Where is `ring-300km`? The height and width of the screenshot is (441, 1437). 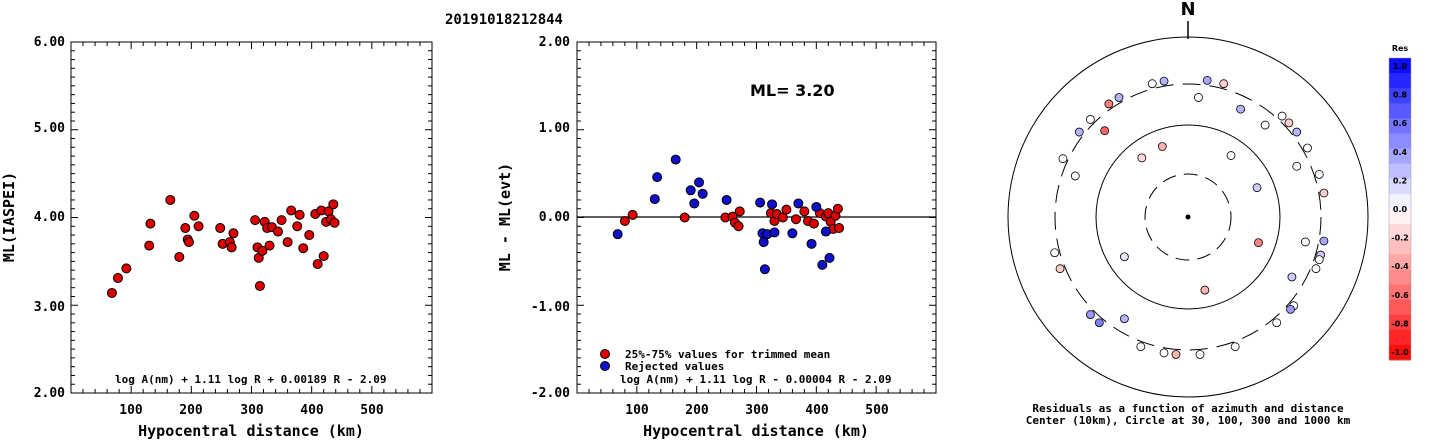 ring-300km is located at coordinates (1188, 217).